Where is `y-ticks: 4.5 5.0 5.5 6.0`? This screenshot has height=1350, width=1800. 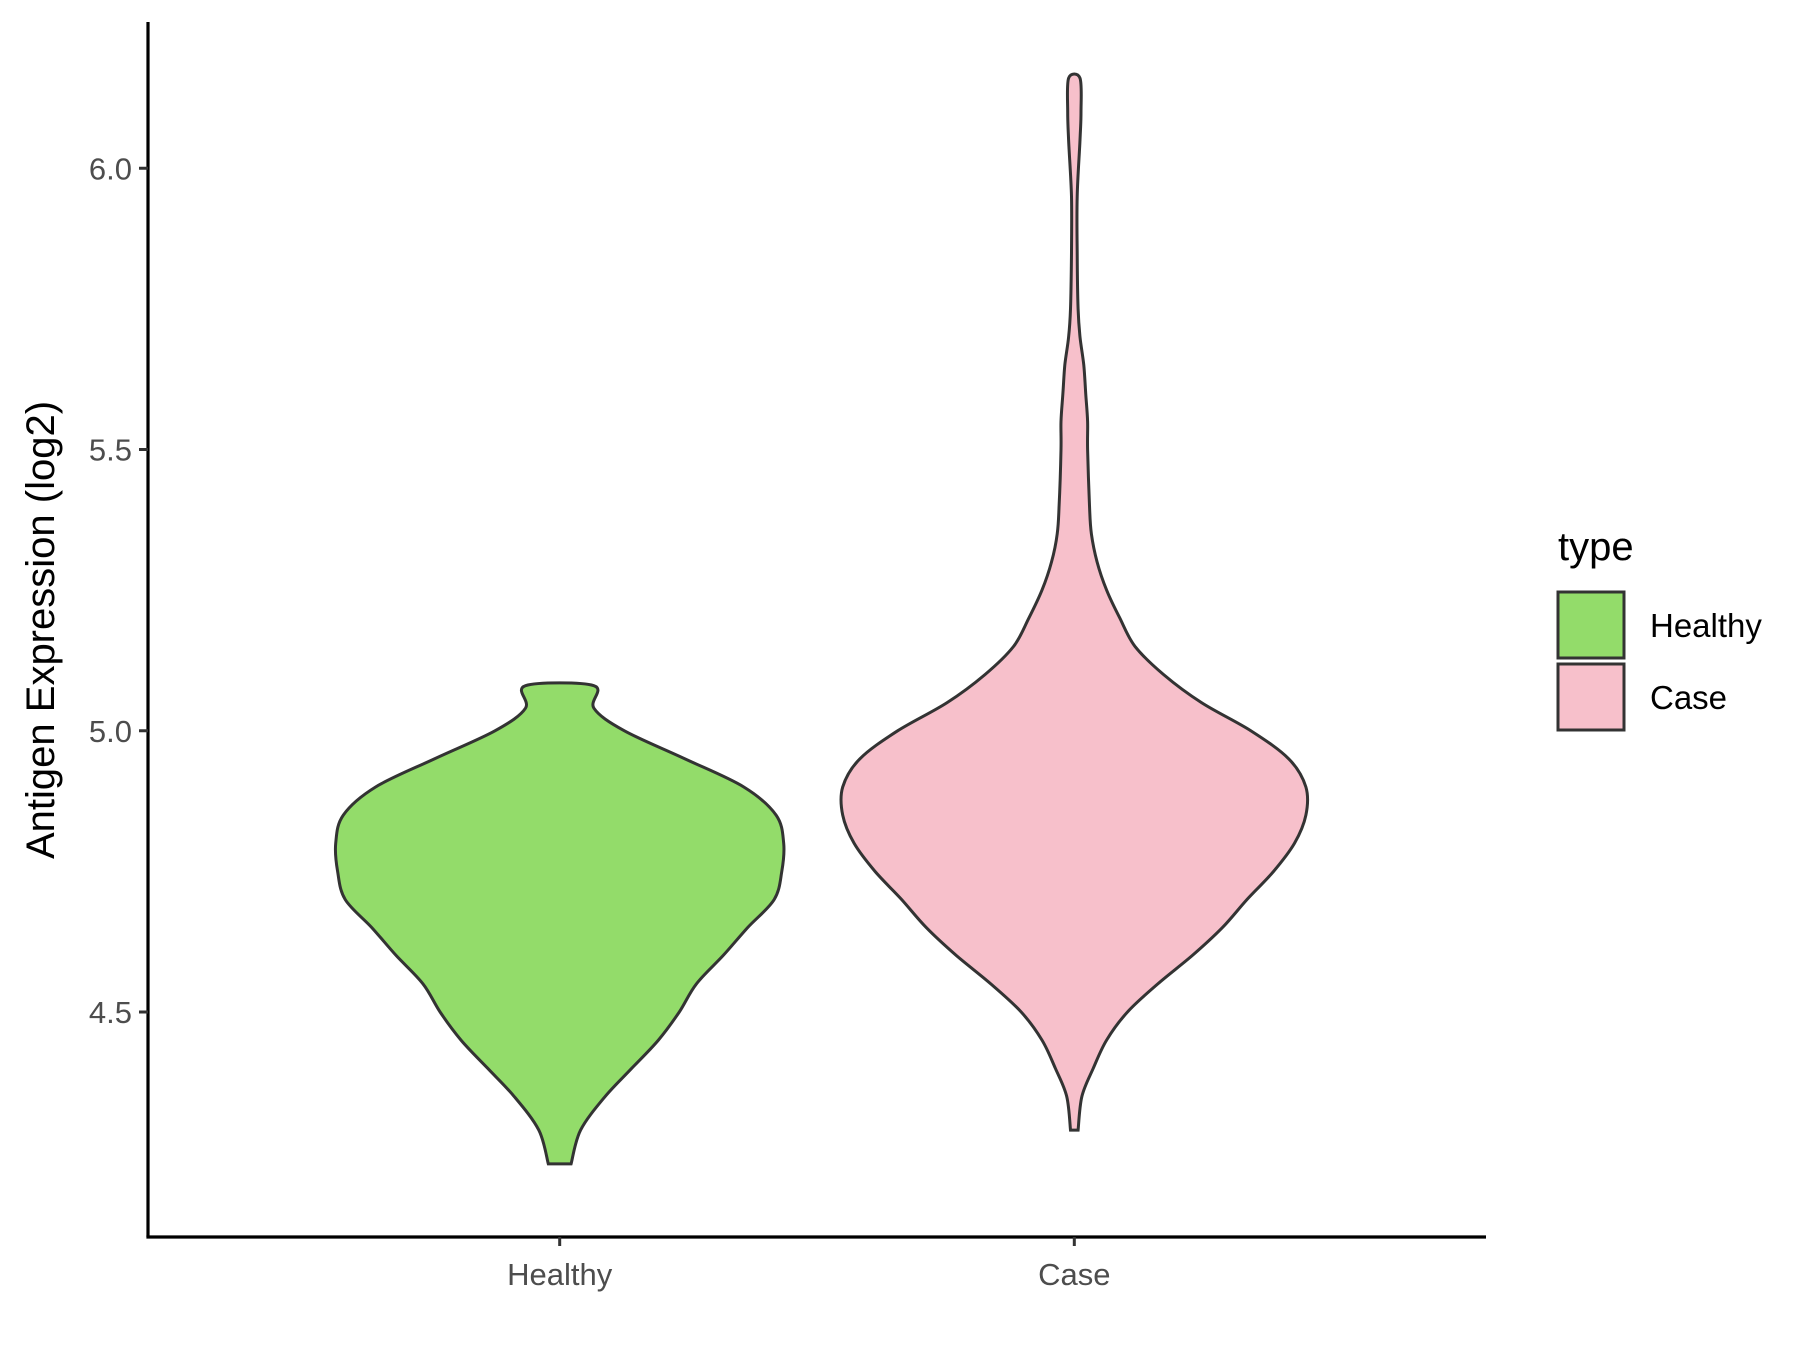
y-ticks: 4.5 5.0 5.5 6.0 is located at coordinates (118, 590).